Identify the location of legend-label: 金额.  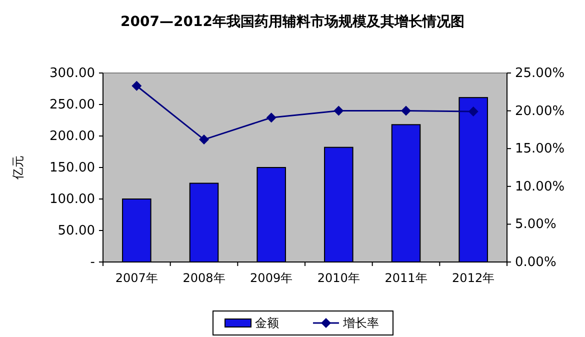
(267, 323).